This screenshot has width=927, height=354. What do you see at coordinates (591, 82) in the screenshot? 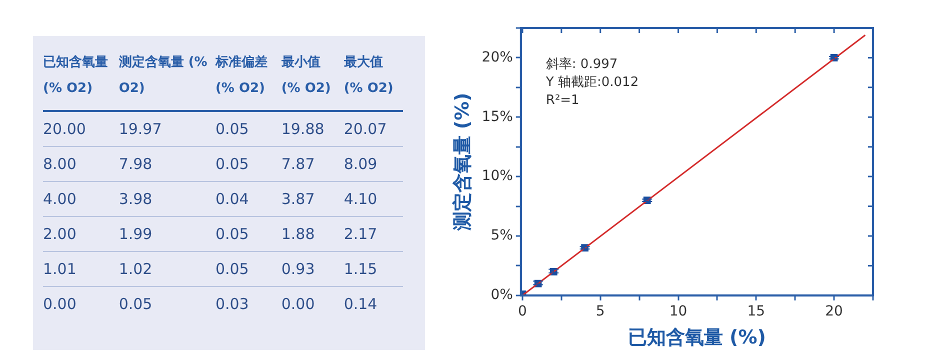
I see `annotation: Y 轴截距:0.012` at bounding box center [591, 82].